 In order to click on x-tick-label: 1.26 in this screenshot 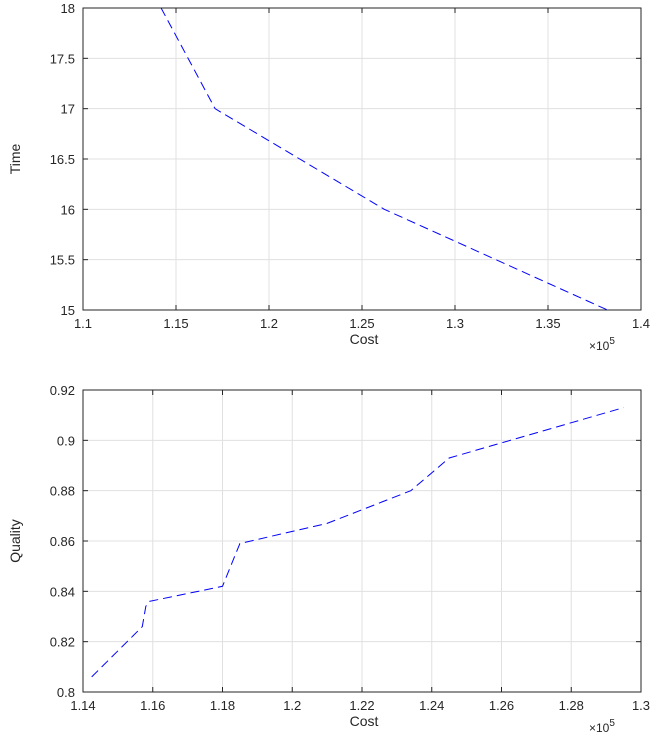, I will do `click(501, 705)`.